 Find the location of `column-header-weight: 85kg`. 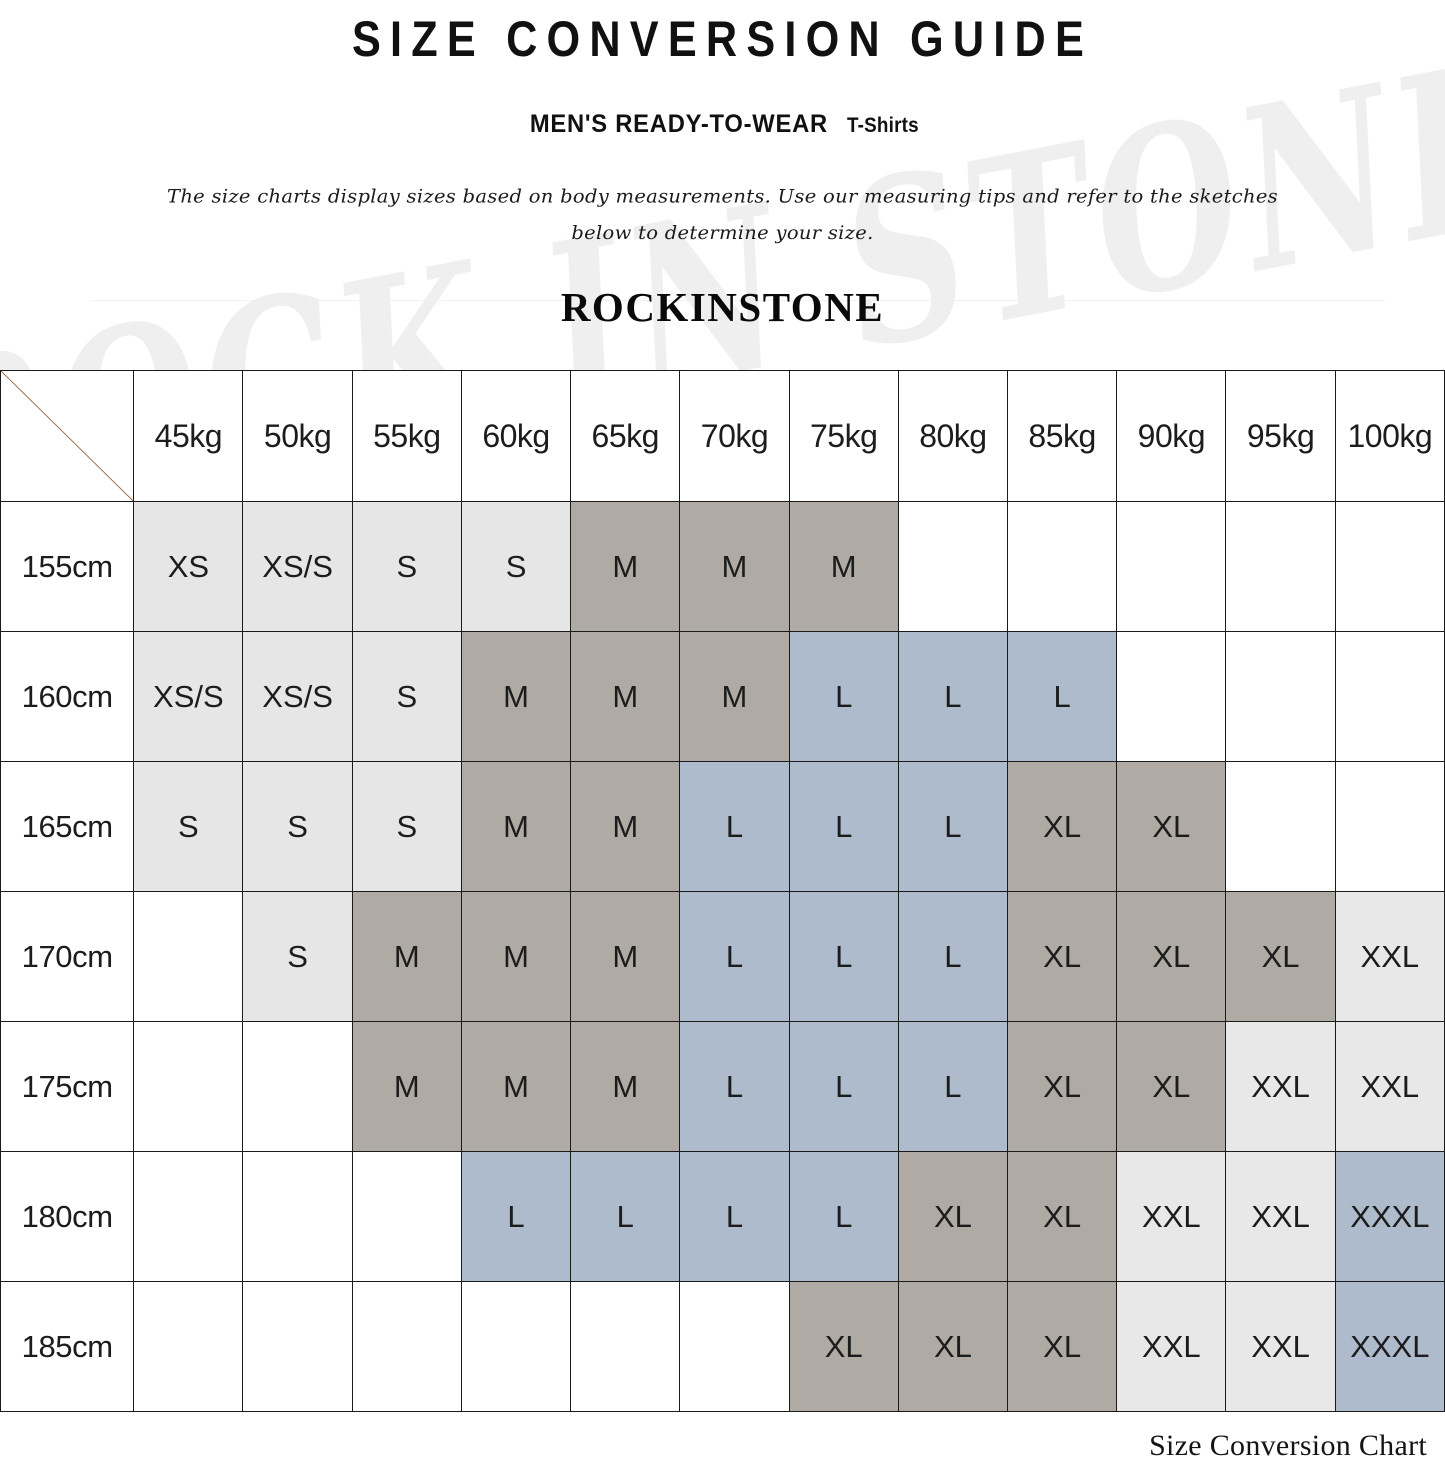

column-header-weight: 85kg is located at coordinates (1062, 436).